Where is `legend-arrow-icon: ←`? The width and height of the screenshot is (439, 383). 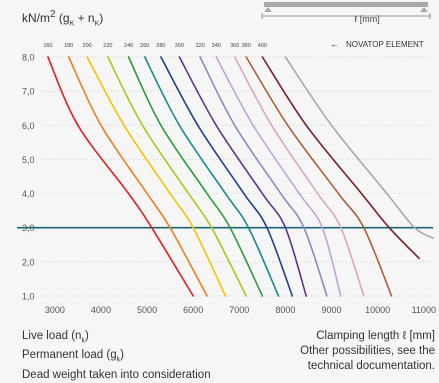 legend-arrow-icon: ← is located at coordinates (334, 44).